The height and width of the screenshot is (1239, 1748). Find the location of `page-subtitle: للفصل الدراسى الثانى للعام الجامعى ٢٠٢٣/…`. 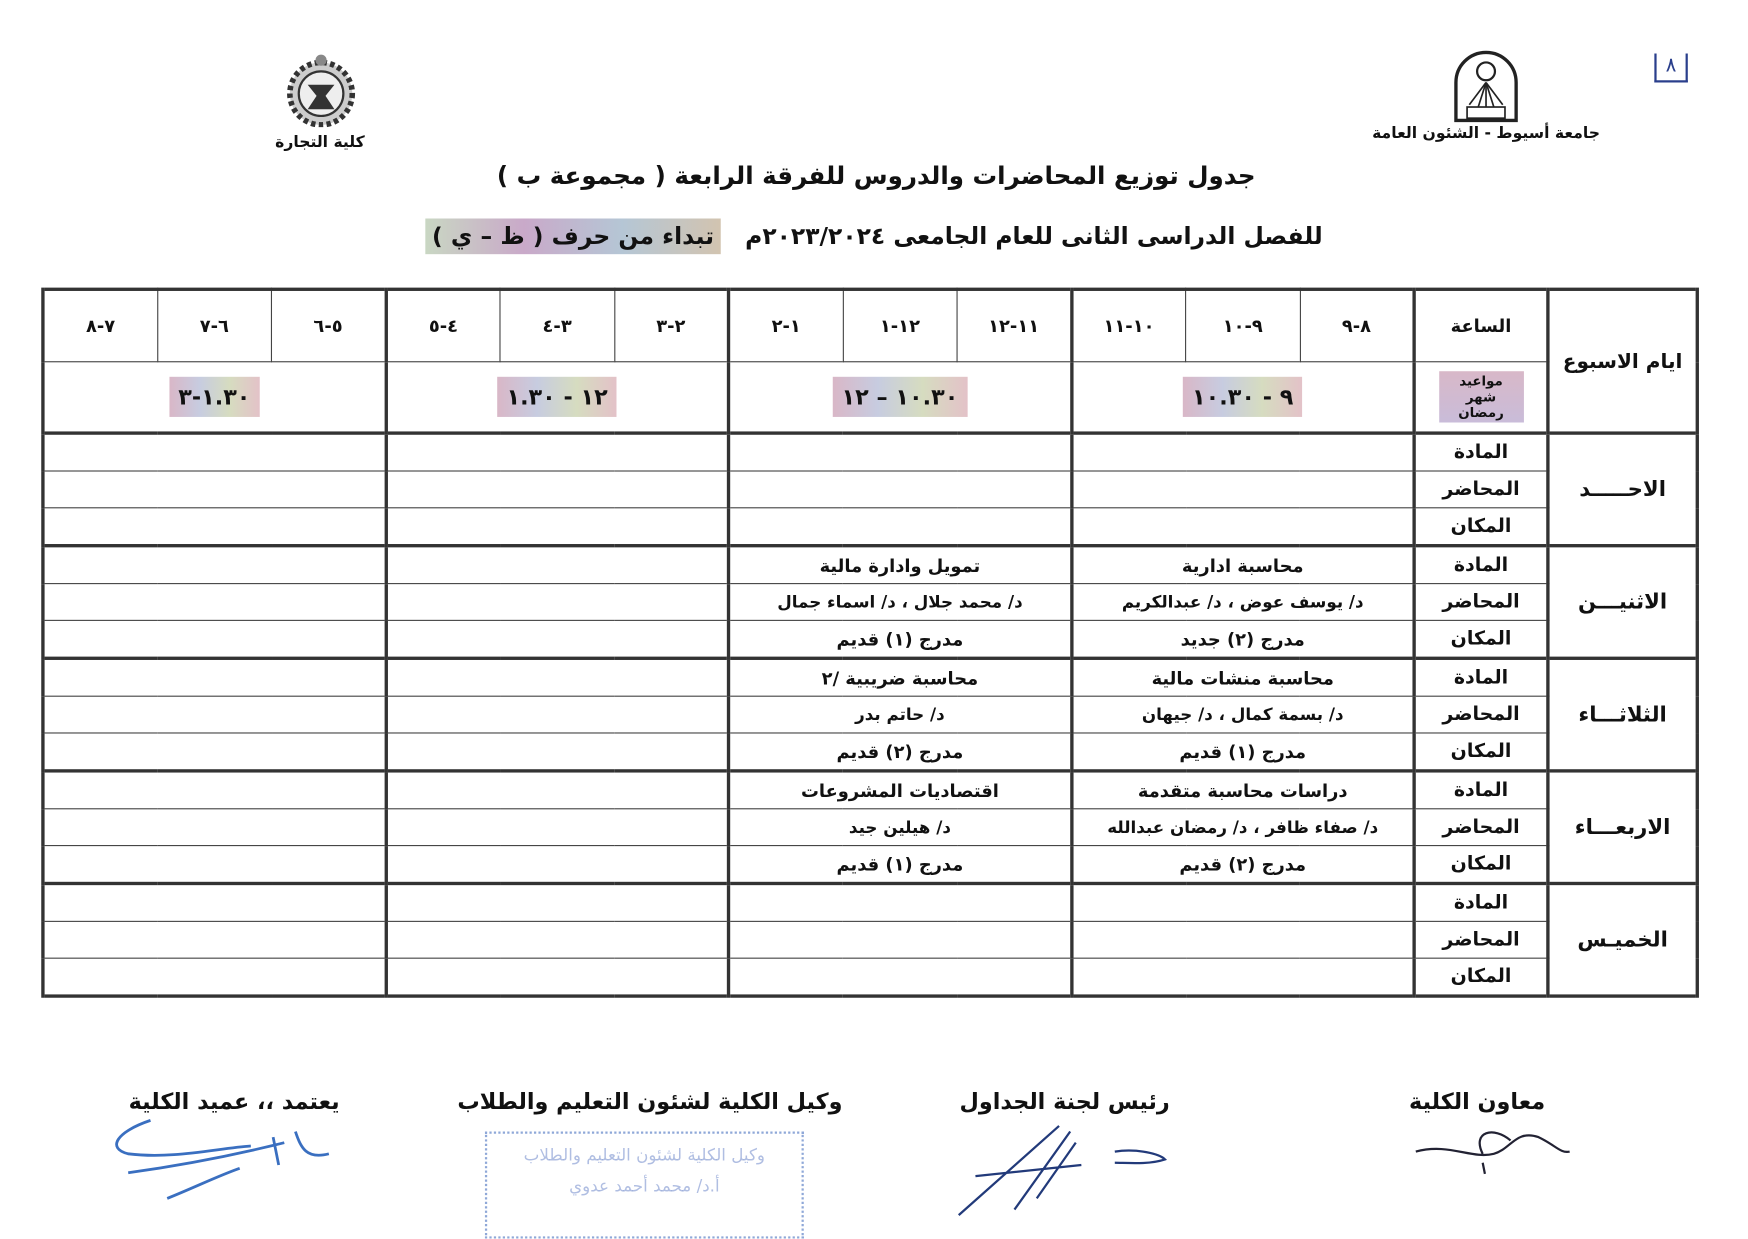

page-subtitle: للفصل الدراسى الثانى للعام الجامعى ٢٠٢٣/… is located at coordinates (874, 236).